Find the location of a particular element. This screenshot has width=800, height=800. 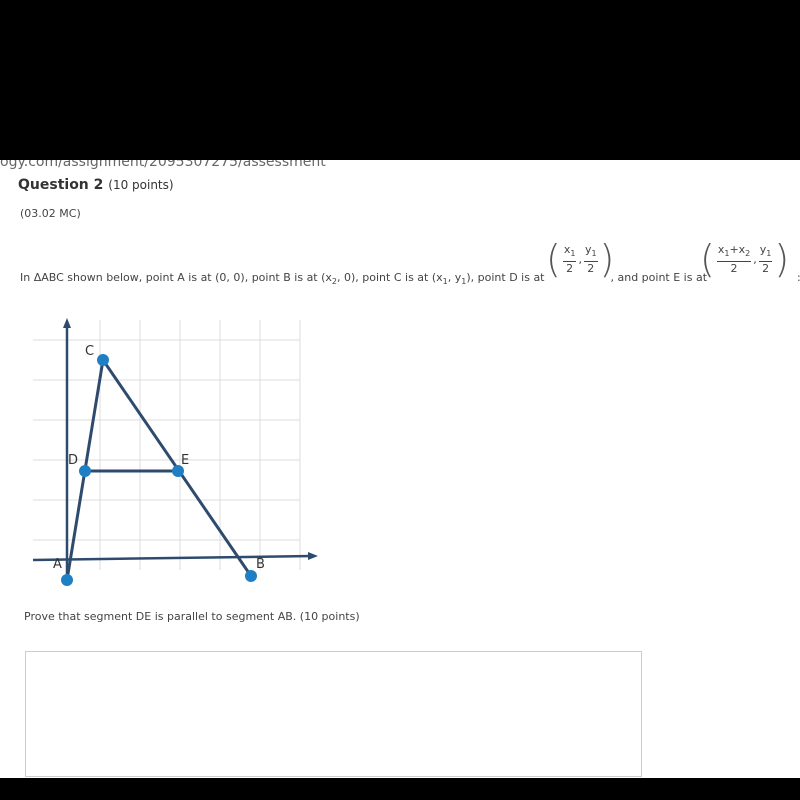

grid is located at coordinates (167, 445).